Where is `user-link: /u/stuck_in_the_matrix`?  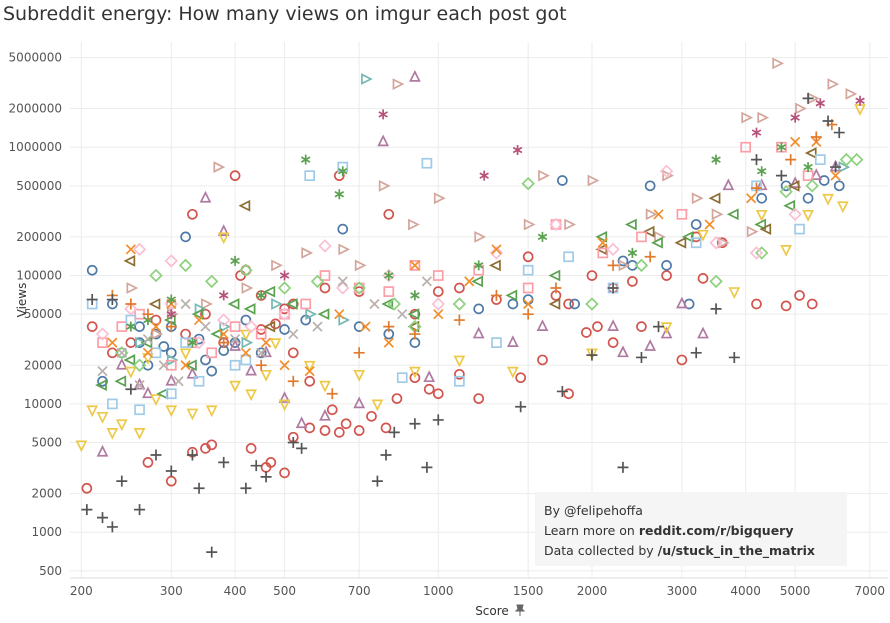 user-link: /u/stuck_in_the_matrix is located at coordinates (736, 550).